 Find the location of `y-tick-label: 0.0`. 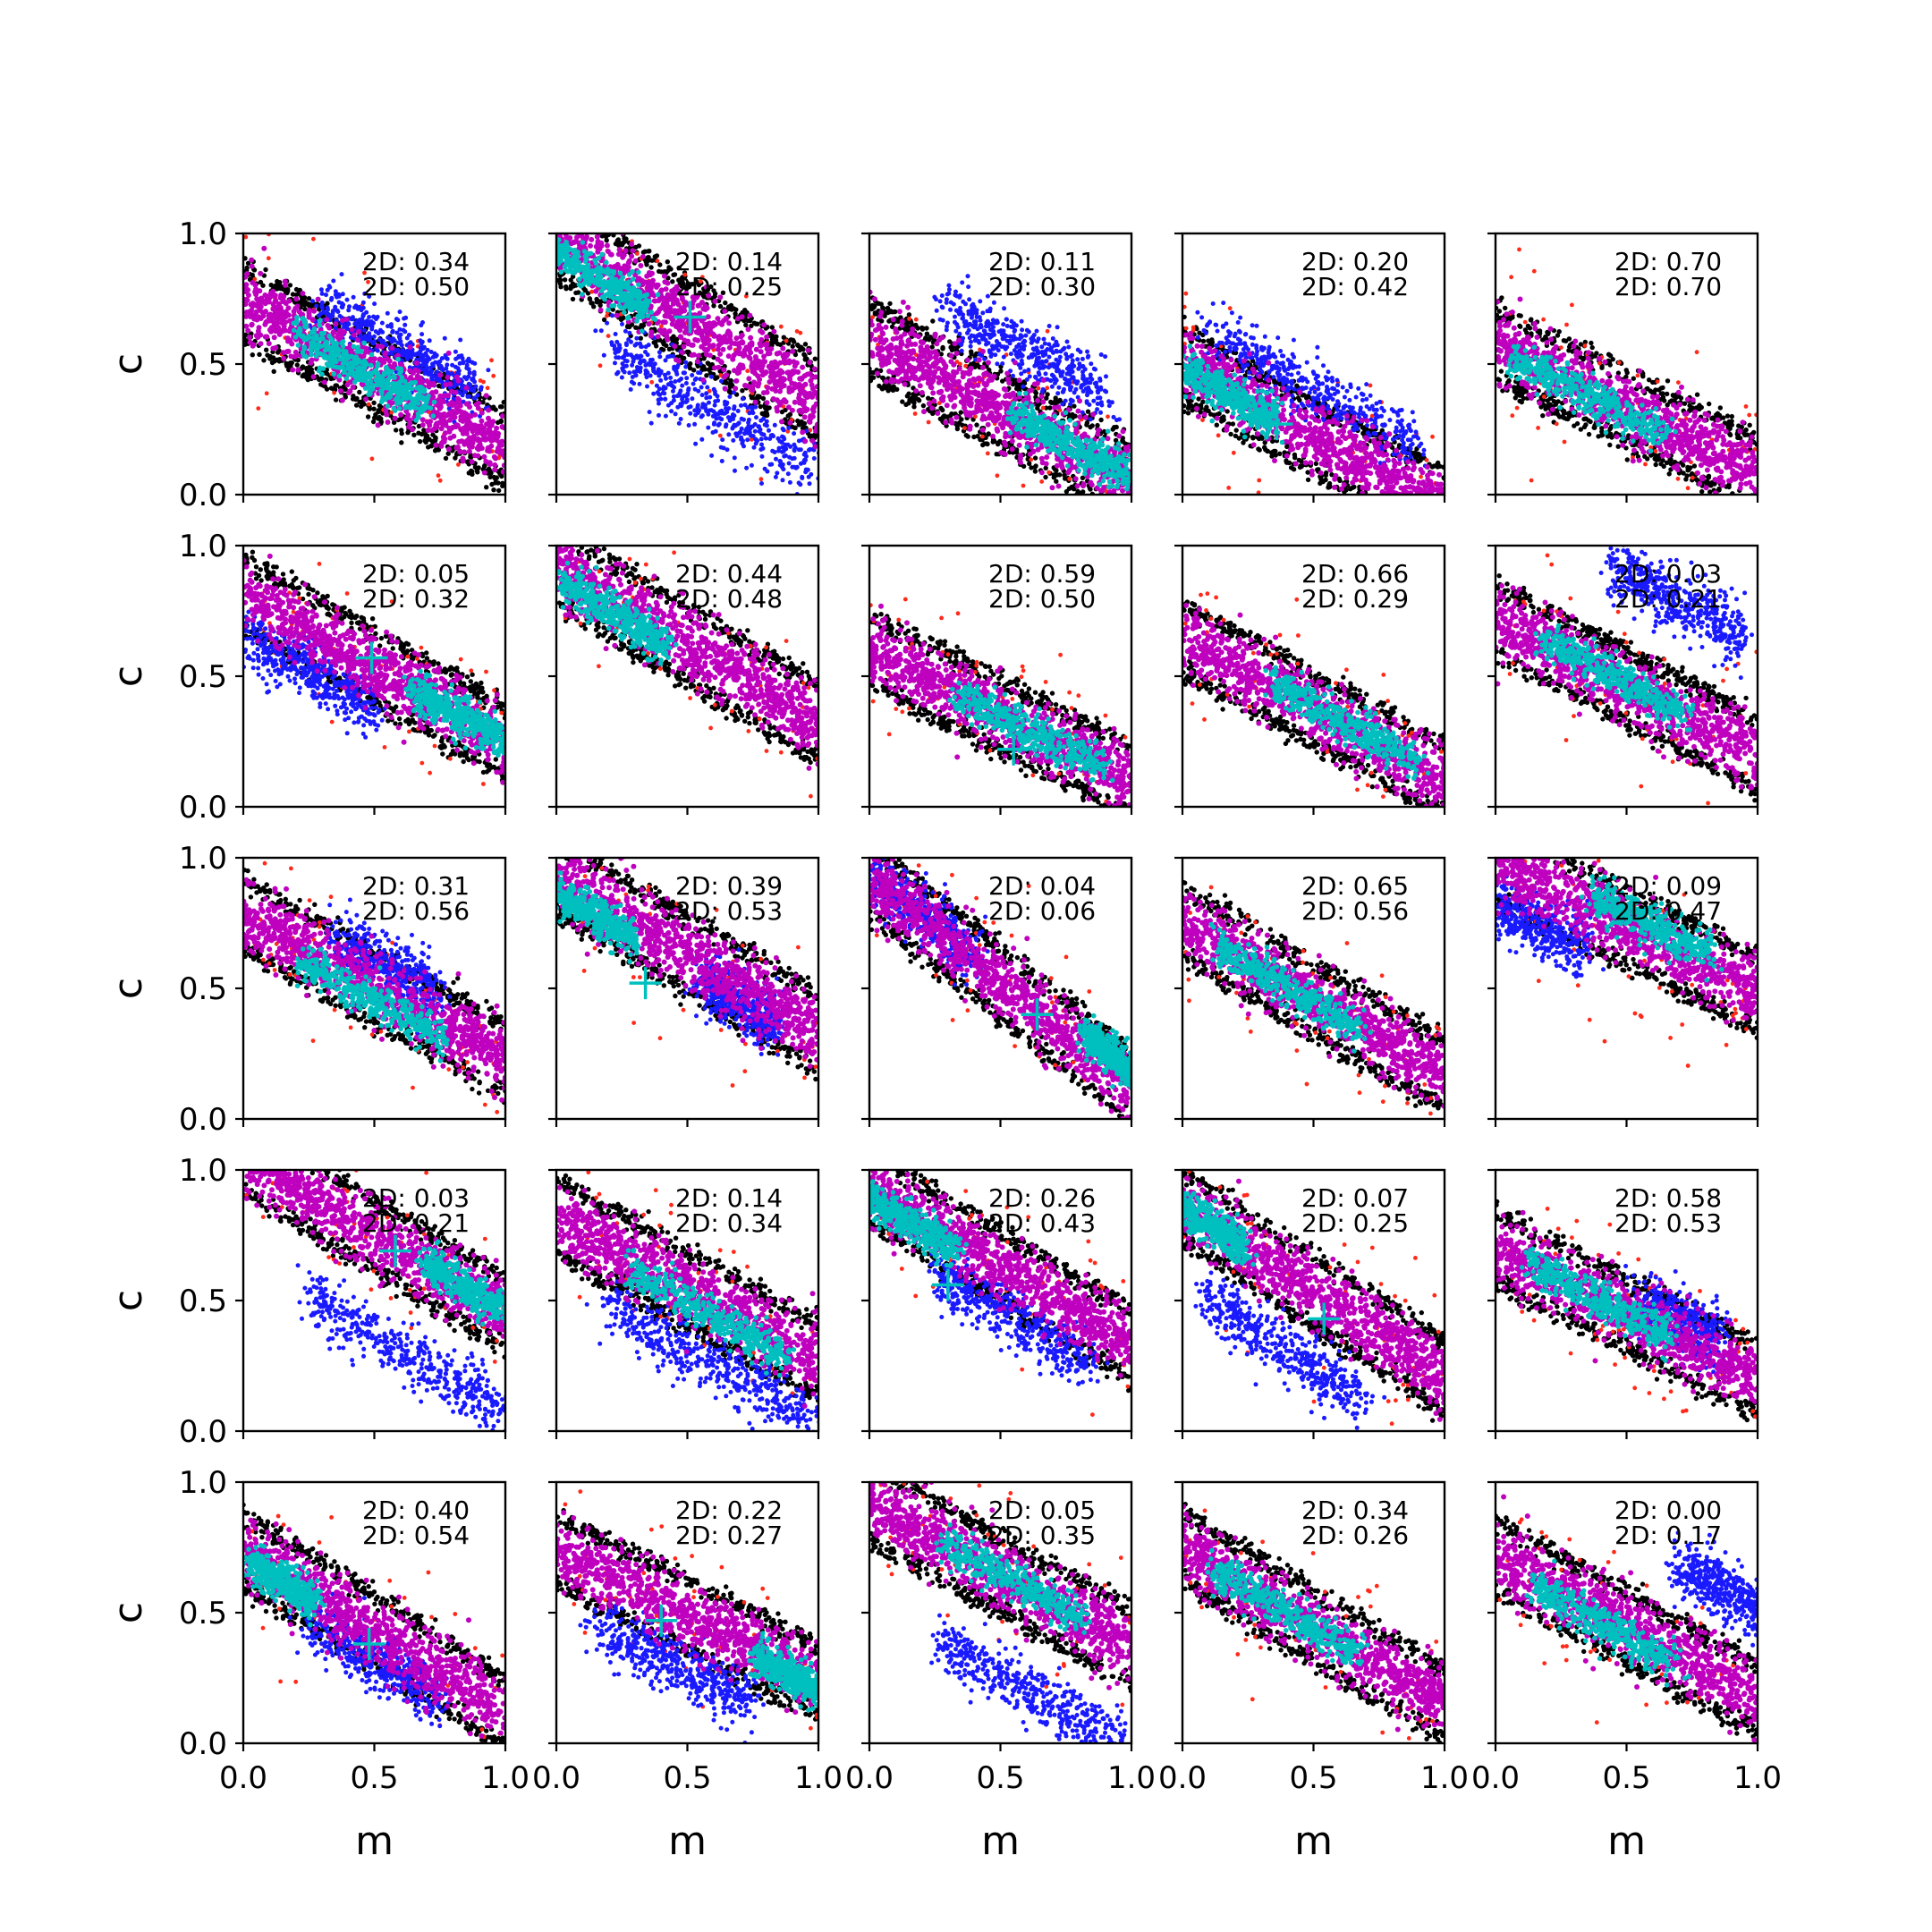

y-tick-label: 0.0 is located at coordinates (203, 495).